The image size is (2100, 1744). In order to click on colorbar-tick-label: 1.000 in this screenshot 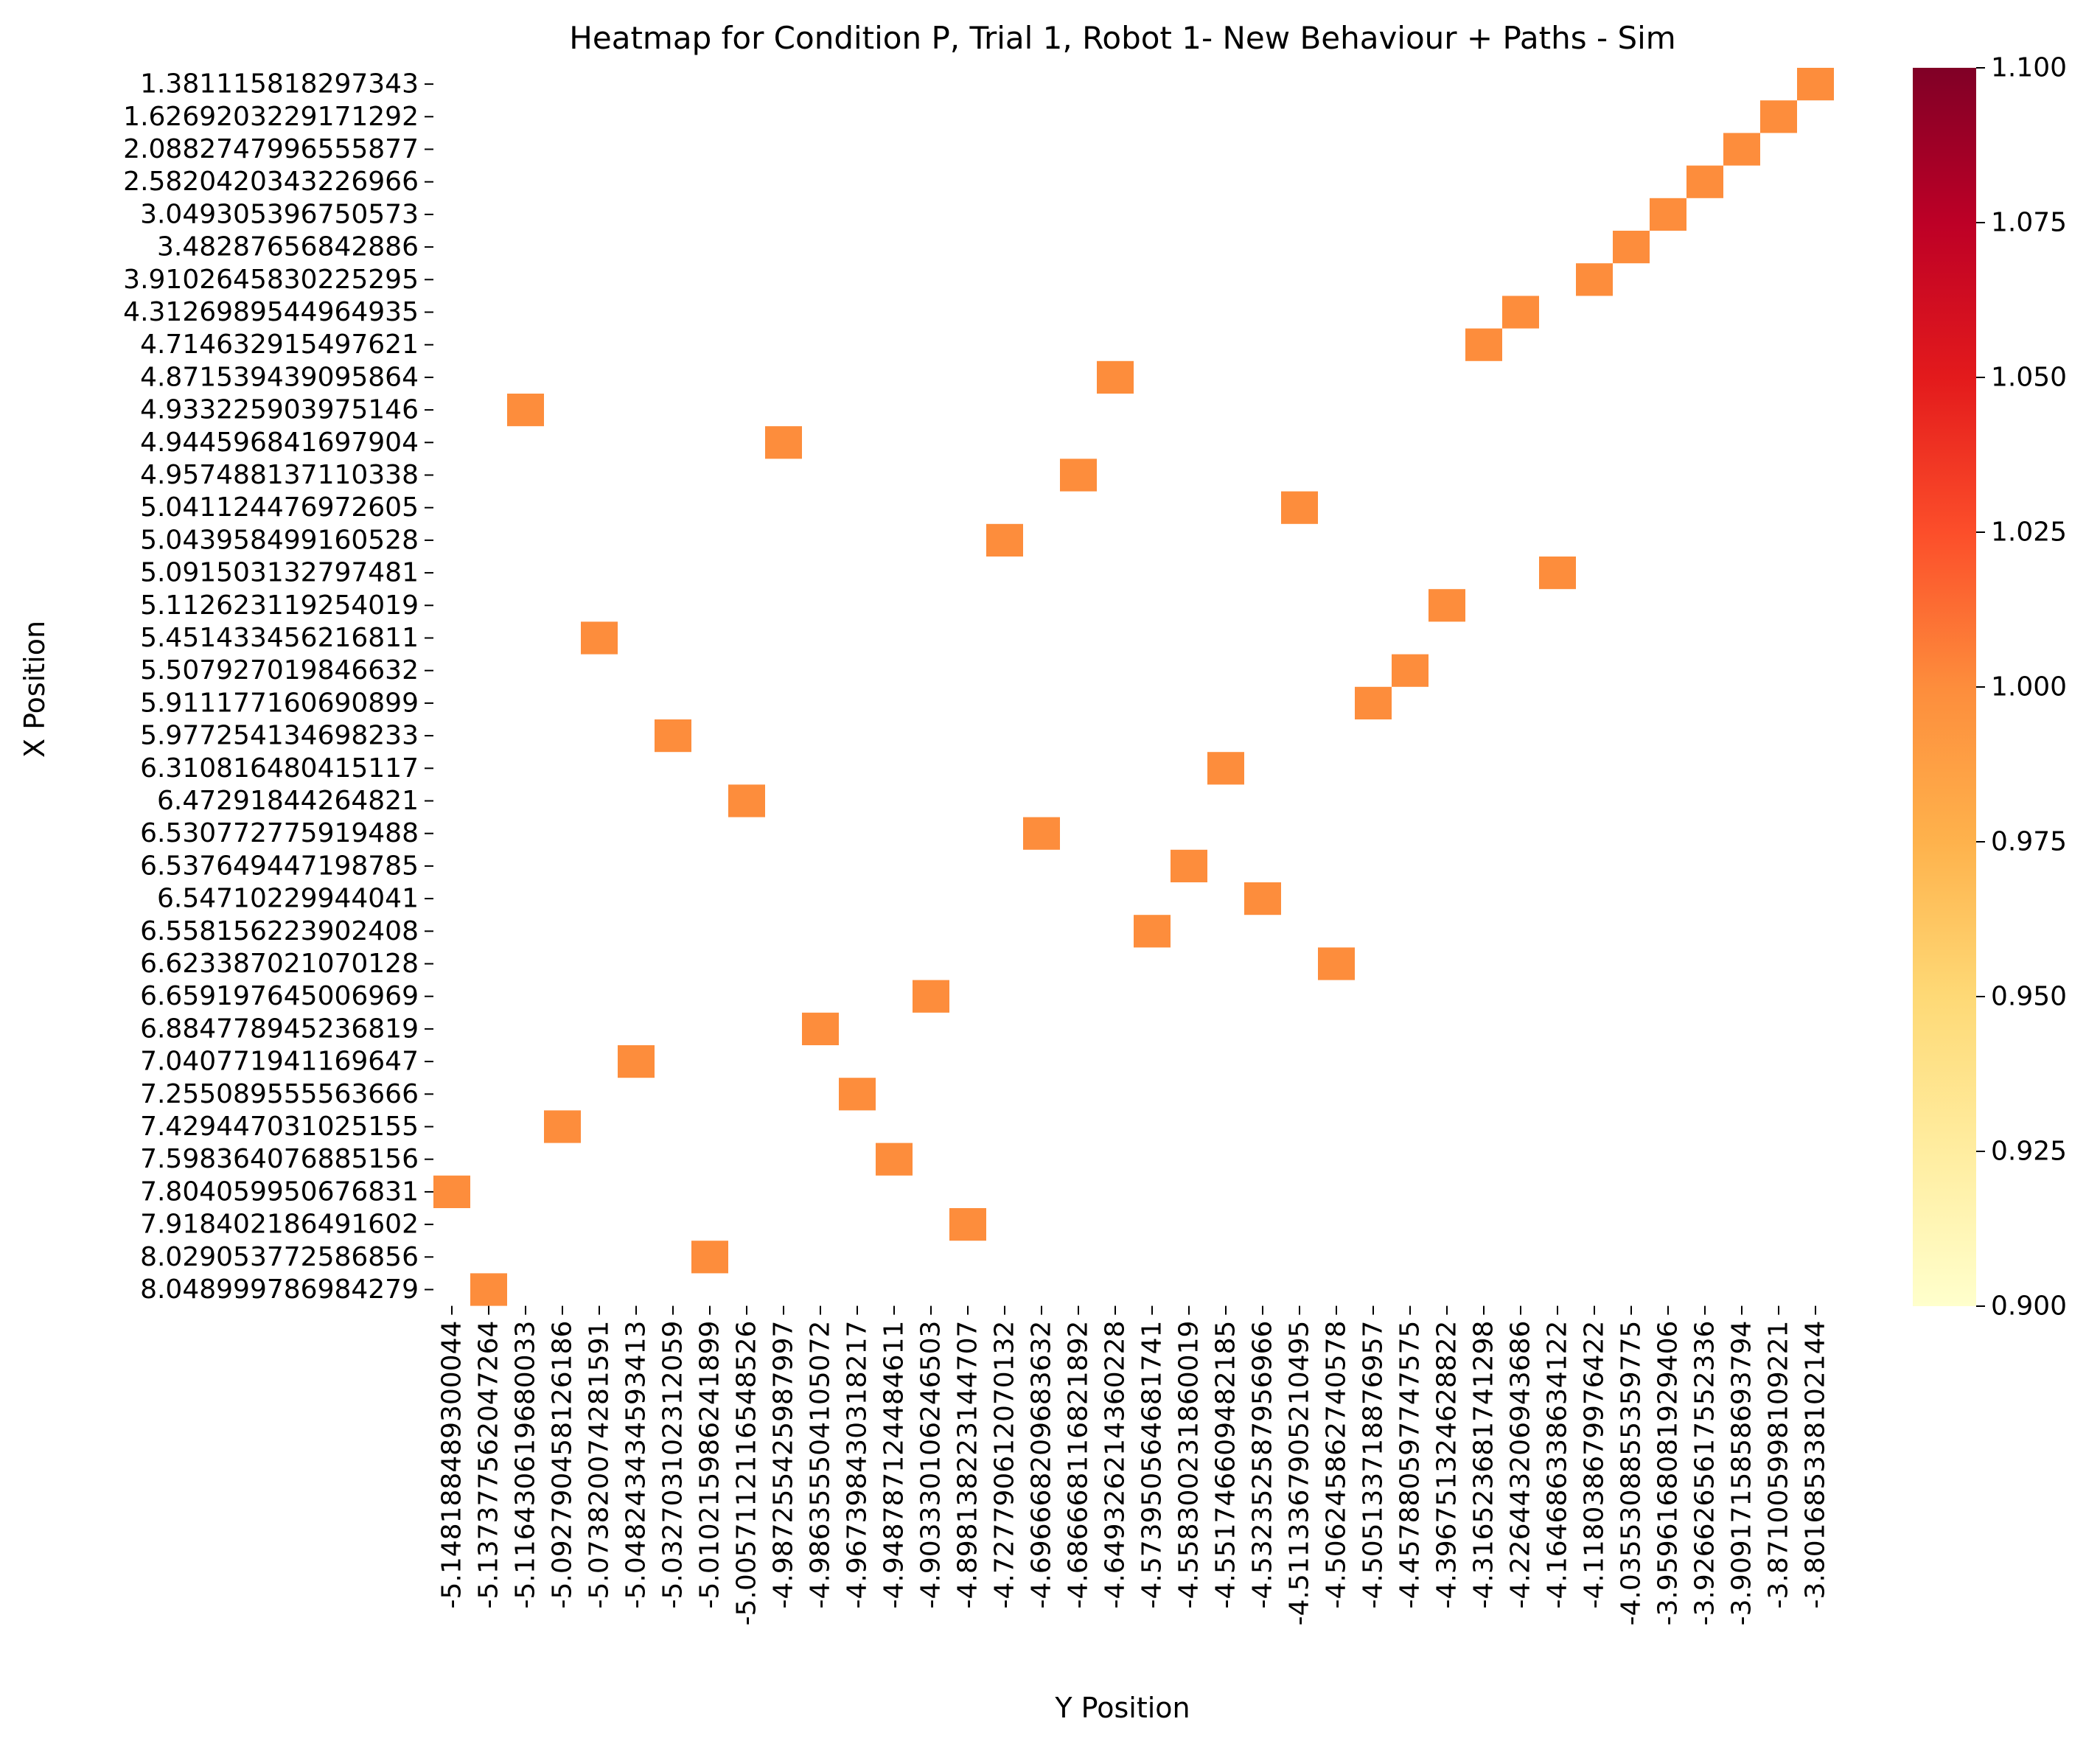, I will do `click(2029, 687)`.